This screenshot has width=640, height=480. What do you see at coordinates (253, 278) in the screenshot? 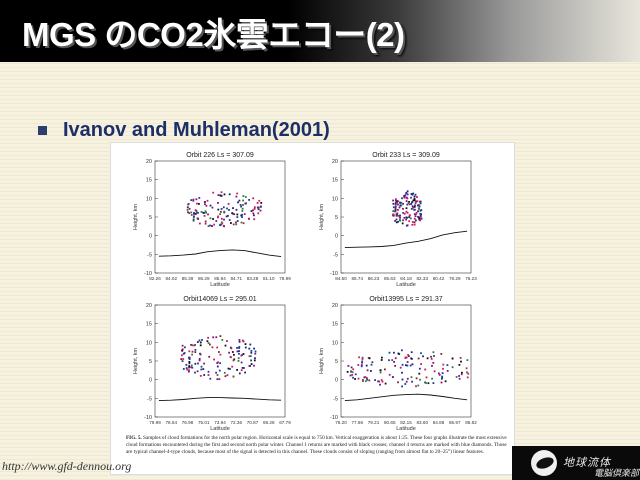
I see `x-tick-label: 83.28` at bounding box center [253, 278].